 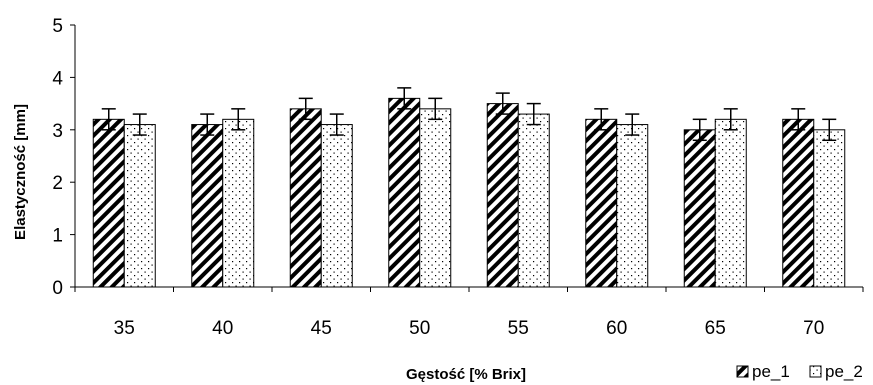 I want to click on y-axis-ticks: 0 1 2 3 4 5, so click(x=63, y=157).